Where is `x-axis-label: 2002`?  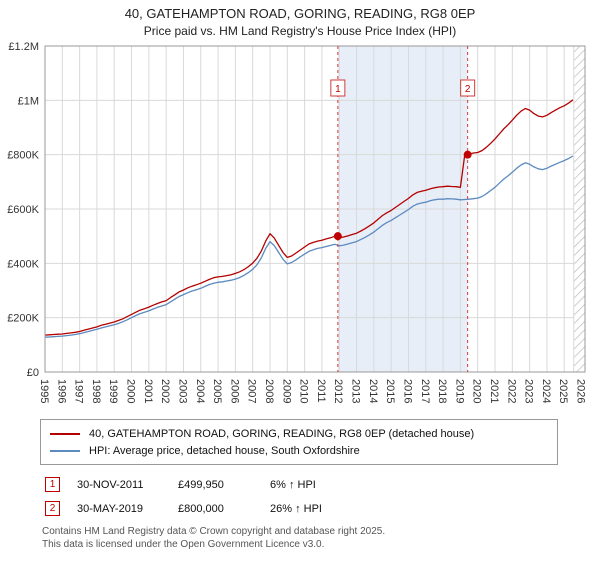 x-axis-label: 2002 is located at coordinates (165, 391).